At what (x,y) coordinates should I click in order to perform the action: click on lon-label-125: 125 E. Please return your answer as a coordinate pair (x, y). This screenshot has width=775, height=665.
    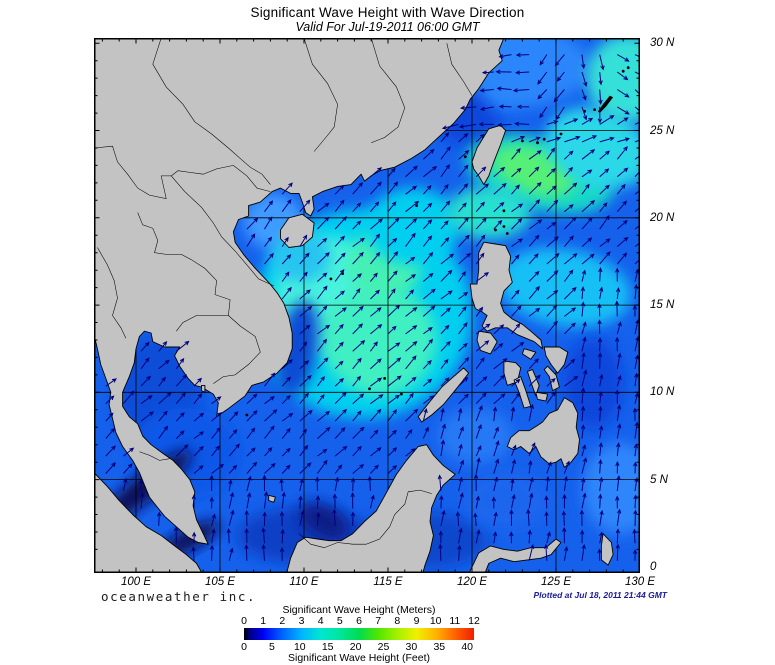
    Looking at the image, I should click on (556, 582).